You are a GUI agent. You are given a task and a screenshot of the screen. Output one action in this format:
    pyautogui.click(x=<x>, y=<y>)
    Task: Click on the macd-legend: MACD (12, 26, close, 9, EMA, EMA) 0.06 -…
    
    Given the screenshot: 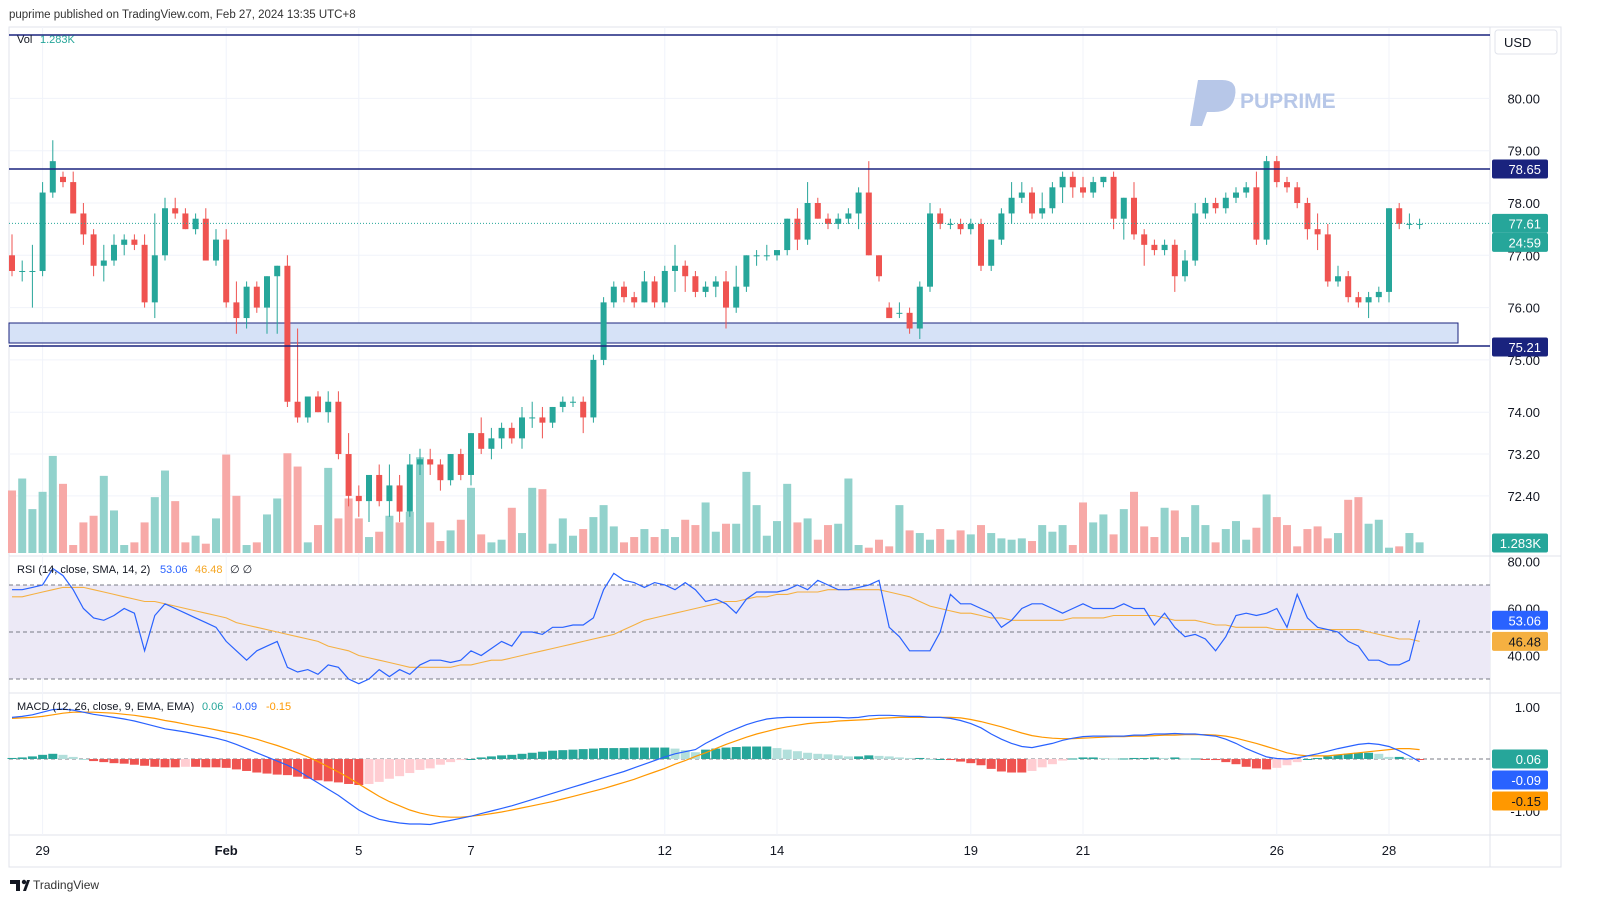 What is the action you would take?
    pyautogui.click(x=154, y=707)
    